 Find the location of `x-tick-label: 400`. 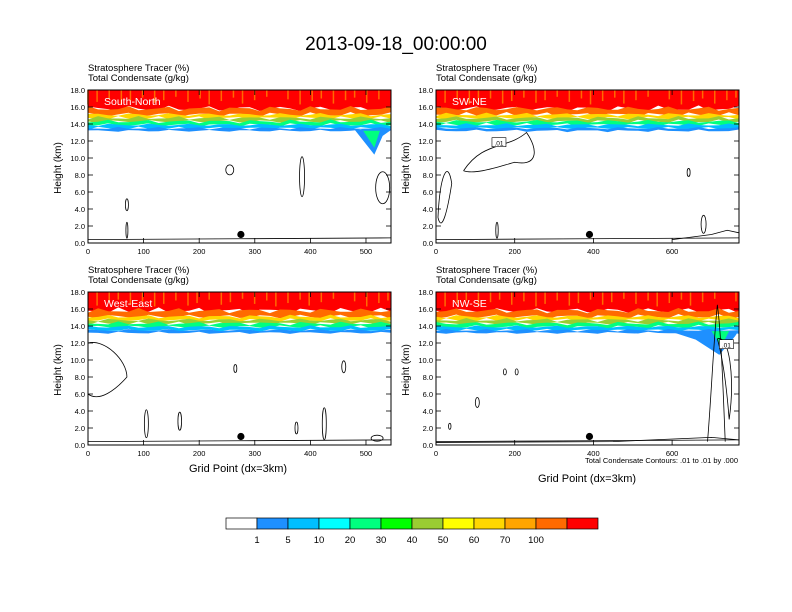

x-tick-label: 400 is located at coordinates (310, 453).